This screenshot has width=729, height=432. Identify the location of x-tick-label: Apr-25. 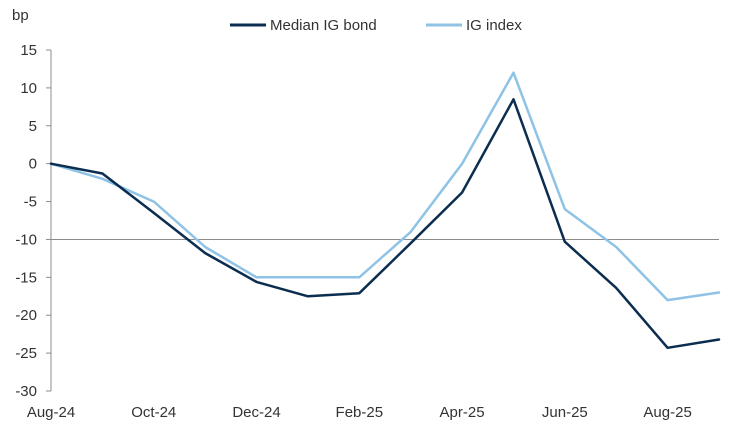
(462, 412).